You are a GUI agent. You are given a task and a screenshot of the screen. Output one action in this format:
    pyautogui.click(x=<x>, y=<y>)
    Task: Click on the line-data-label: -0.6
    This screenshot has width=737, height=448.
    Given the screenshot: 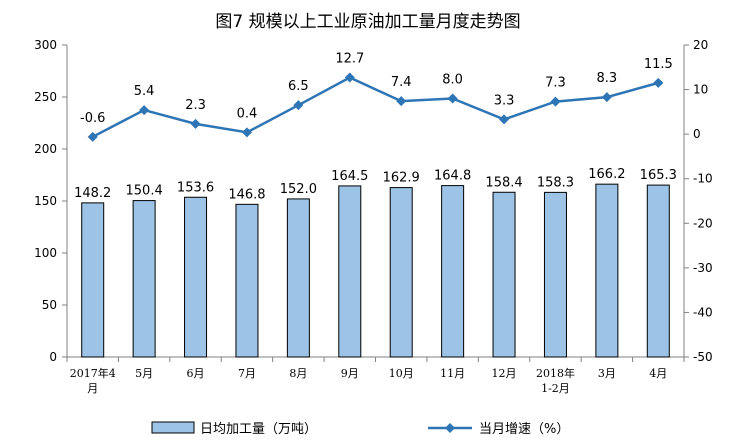 What is the action you would take?
    pyautogui.click(x=92, y=118)
    